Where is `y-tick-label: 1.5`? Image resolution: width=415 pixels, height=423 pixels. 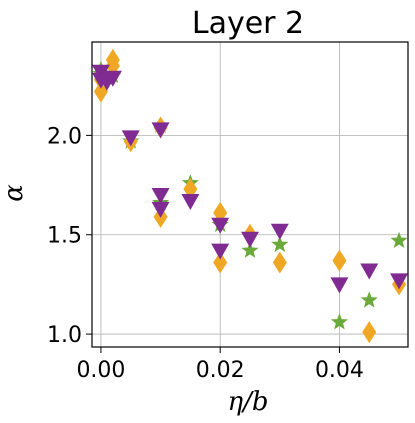
y-tick-label: 1.5 is located at coordinates (64, 236).